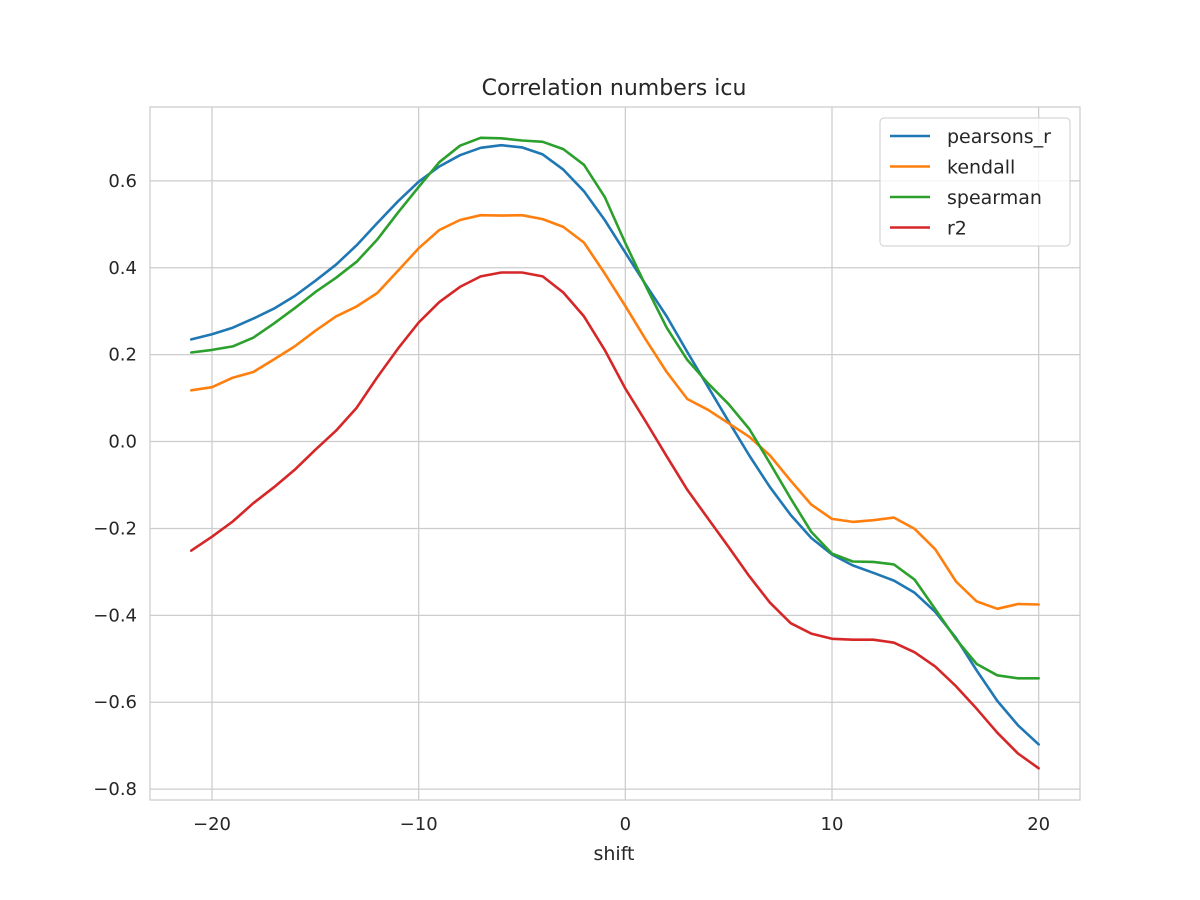  What do you see at coordinates (115, 485) in the screenshot?
I see `y-tick-labels: 0.6 0.4 0.2 0.0 −0.2 −0.4 −0.6 −0.8` at bounding box center [115, 485].